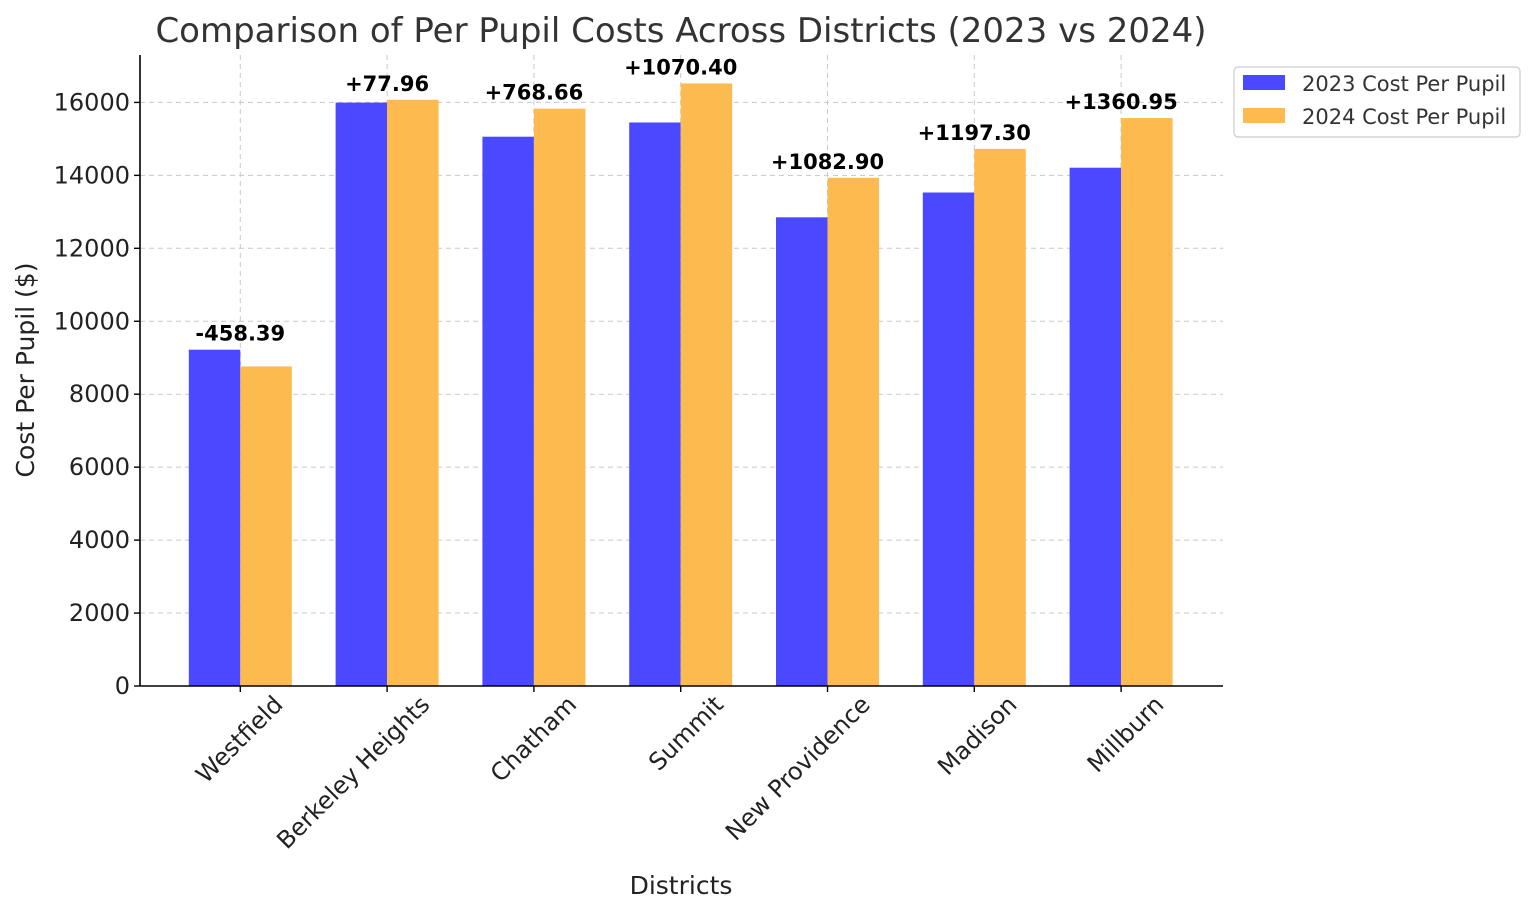 This screenshot has width=1536, height=915. What do you see at coordinates (798, 768) in the screenshot?
I see `x-tick-label: New Providence` at bounding box center [798, 768].